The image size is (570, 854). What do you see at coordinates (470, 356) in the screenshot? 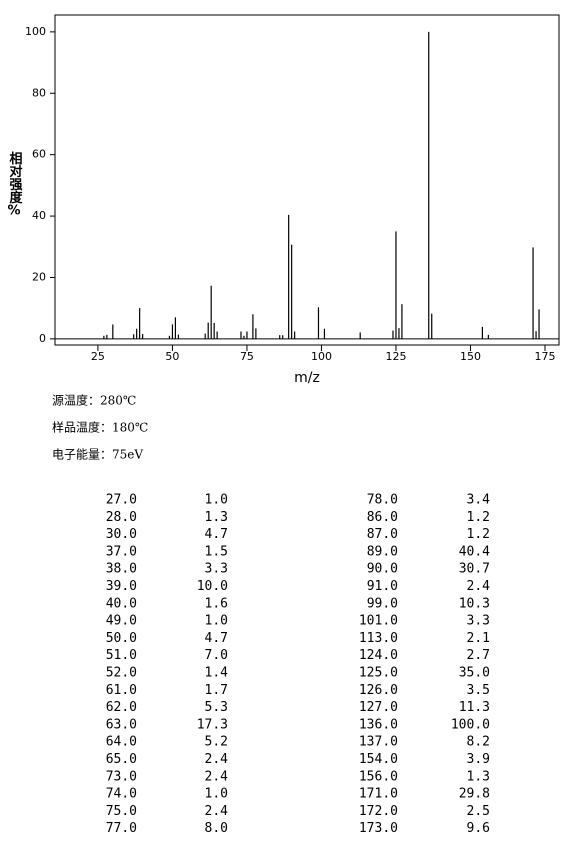
I see `x-tick-label: 150` at bounding box center [470, 356].